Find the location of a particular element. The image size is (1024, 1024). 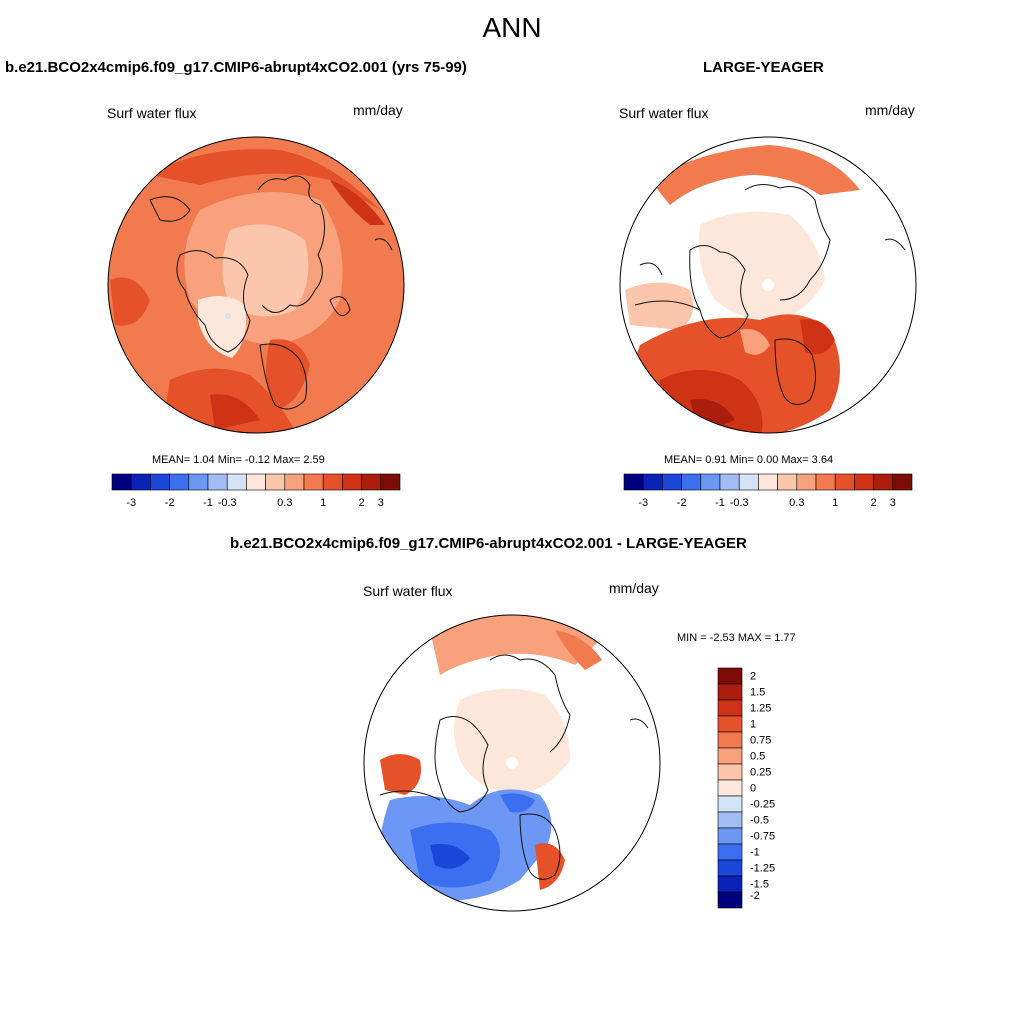

colorbar2-tick-label: 3 is located at coordinates (893, 503).